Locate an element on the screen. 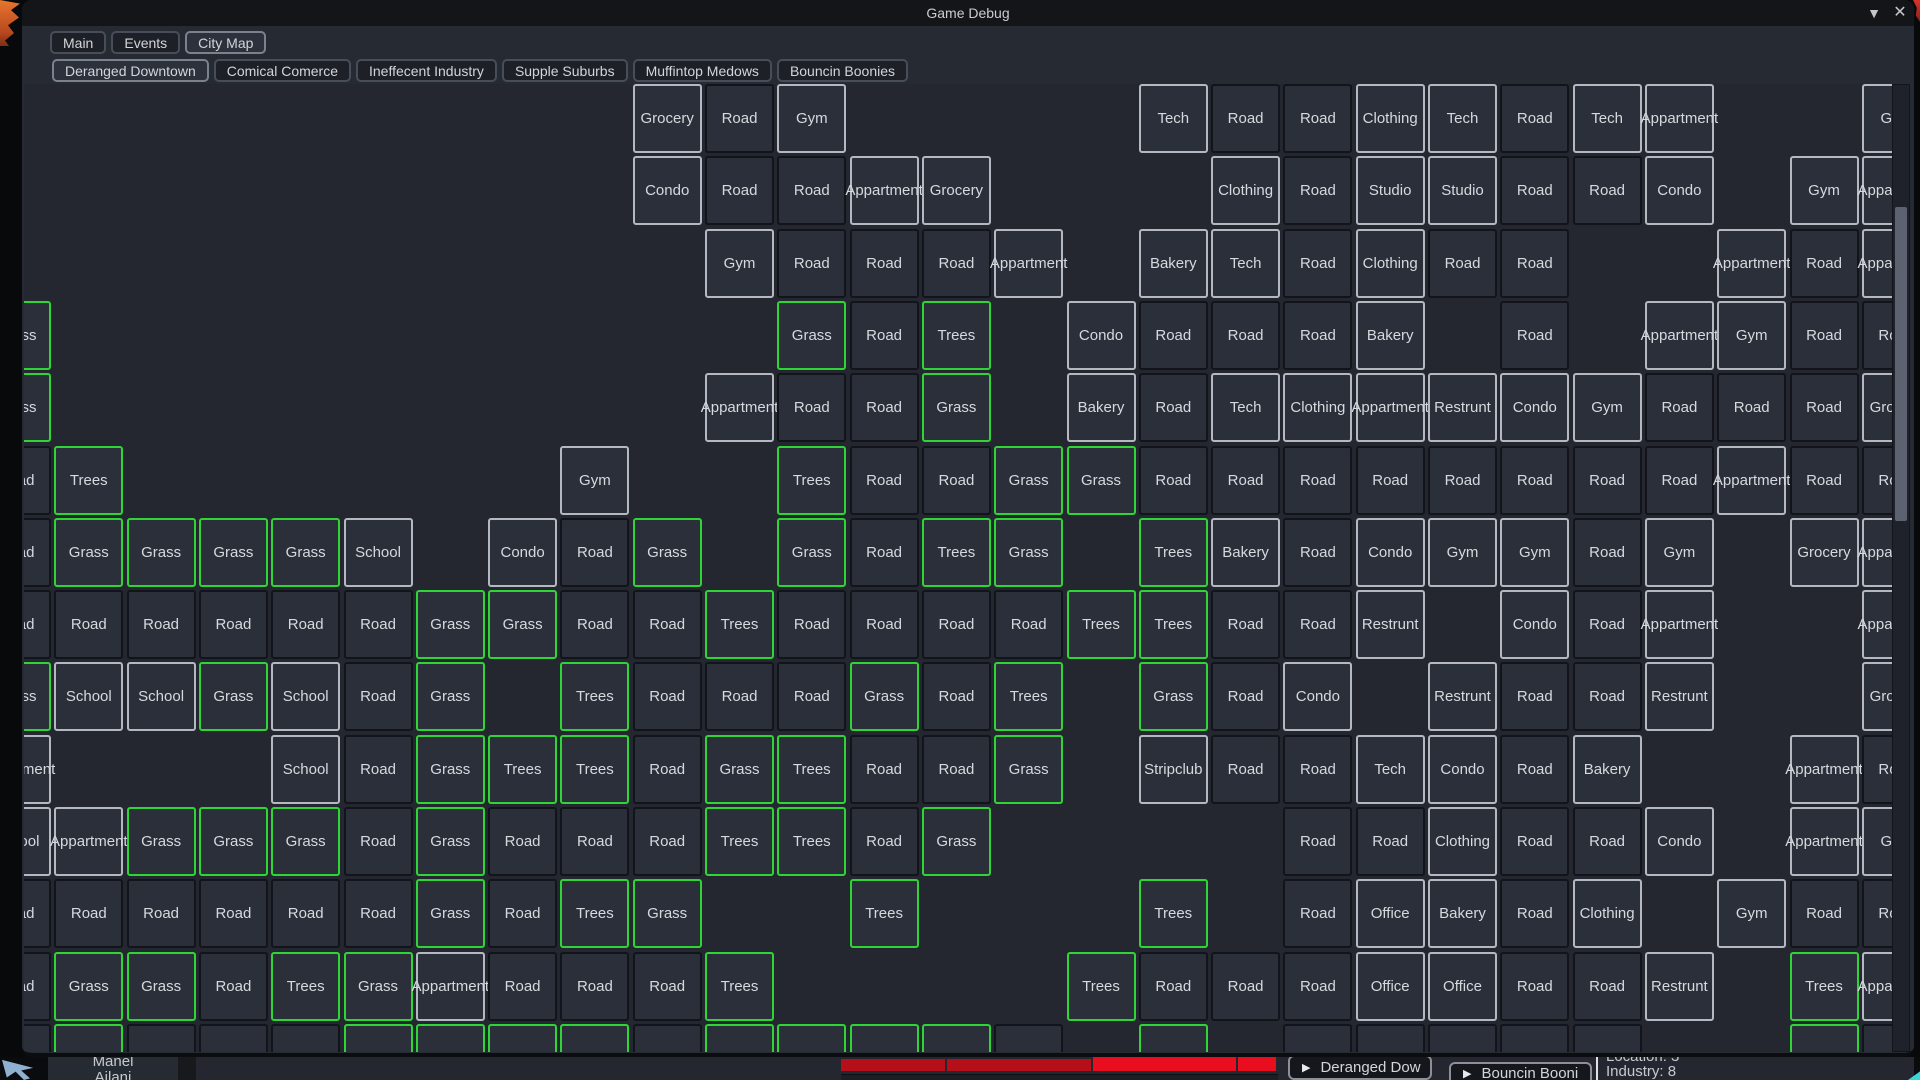 The image size is (1920, 1080). collapse-icon: ▼ is located at coordinates (1874, 13).